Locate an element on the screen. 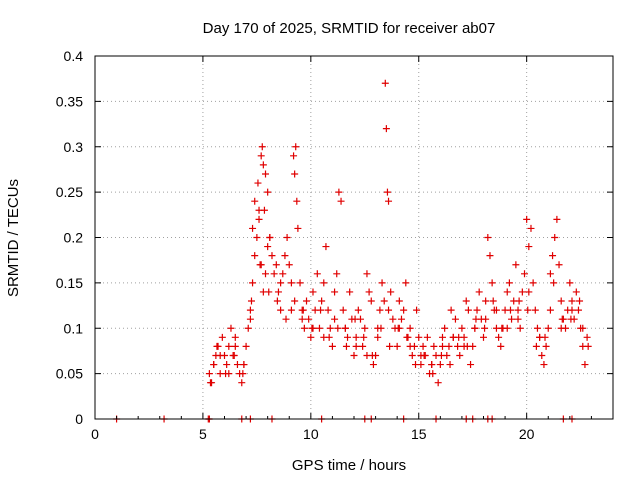 The height and width of the screenshot is (480, 640). x-tick-label: 5 is located at coordinates (203, 434).